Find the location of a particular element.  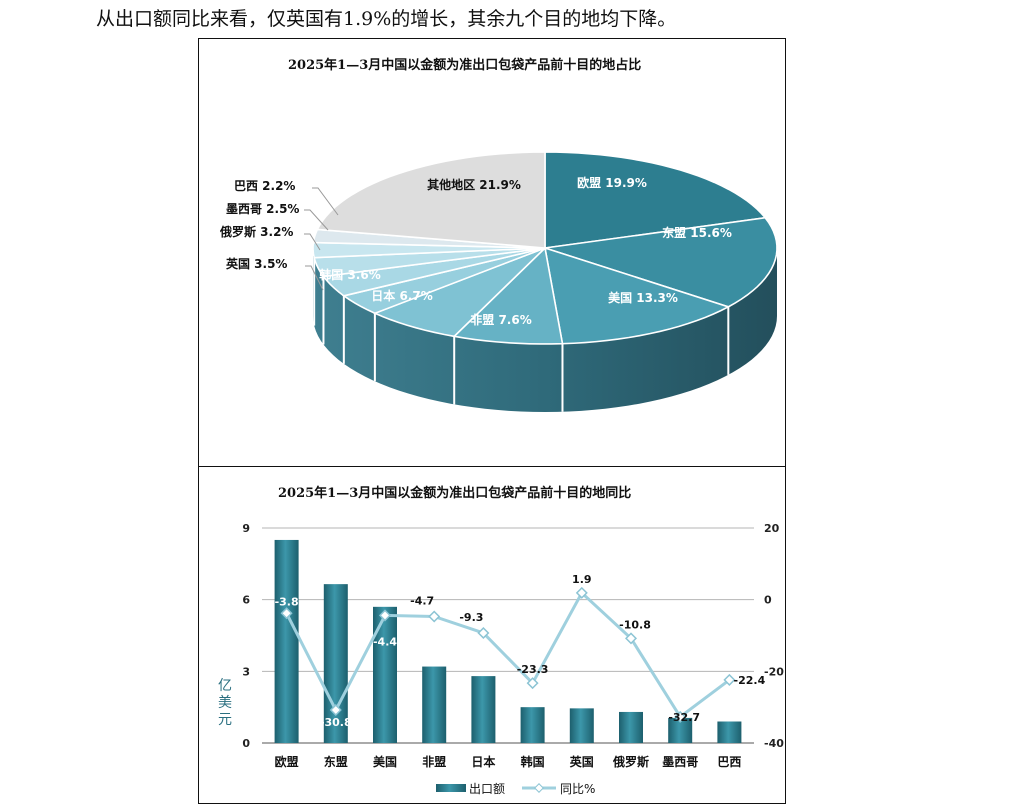

yoy-label: -23.3 is located at coordinates (533, 669).